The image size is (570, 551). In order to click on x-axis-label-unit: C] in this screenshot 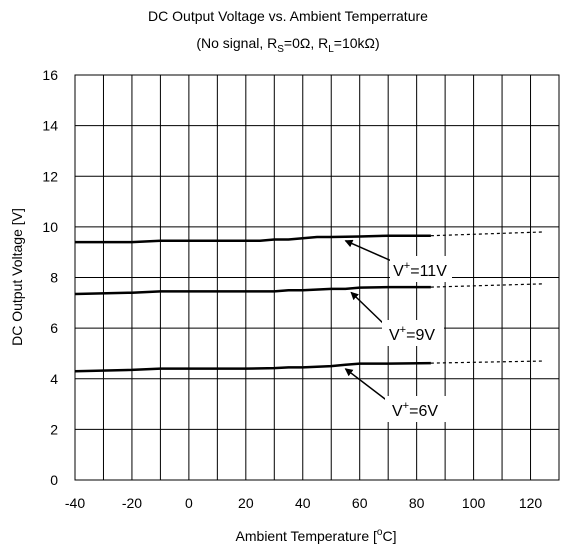, I will do `click(389, 536)`.